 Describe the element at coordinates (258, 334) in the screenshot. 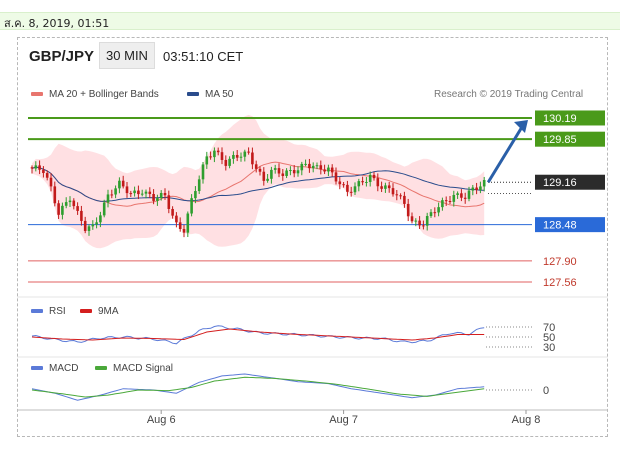

I see `rsi-ma-line` at that location.